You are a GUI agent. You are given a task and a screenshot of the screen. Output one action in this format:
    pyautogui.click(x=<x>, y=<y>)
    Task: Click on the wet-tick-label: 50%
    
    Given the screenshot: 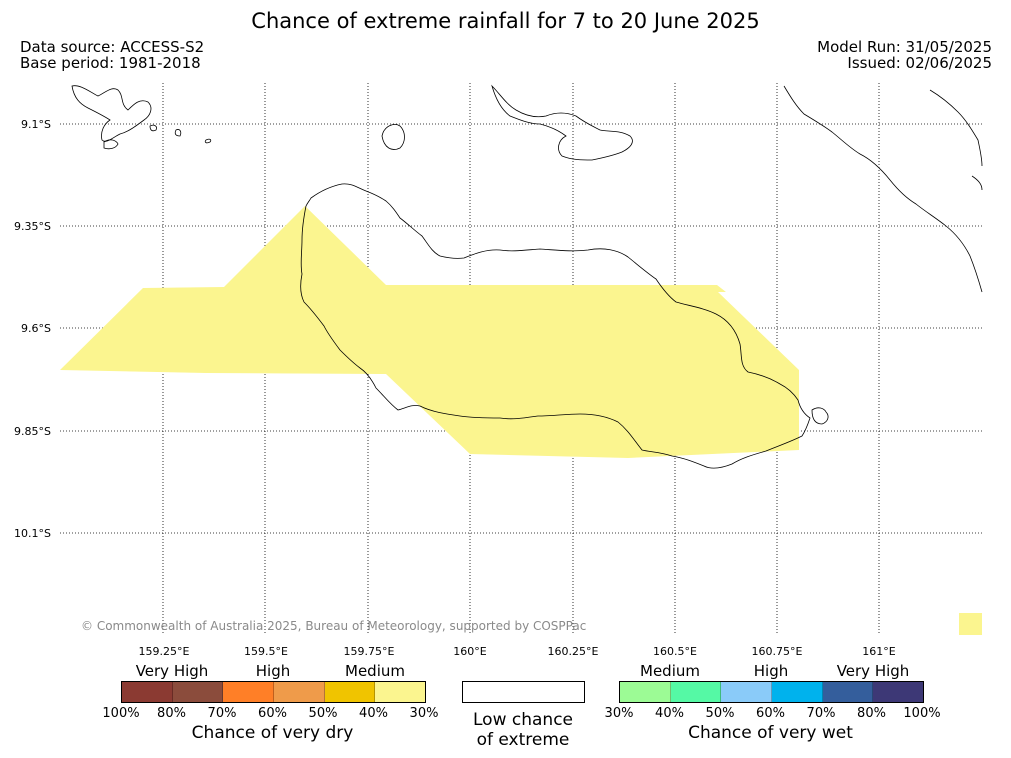 What is the action you would take?
    pyautogui.click(x=720, y=713)
    